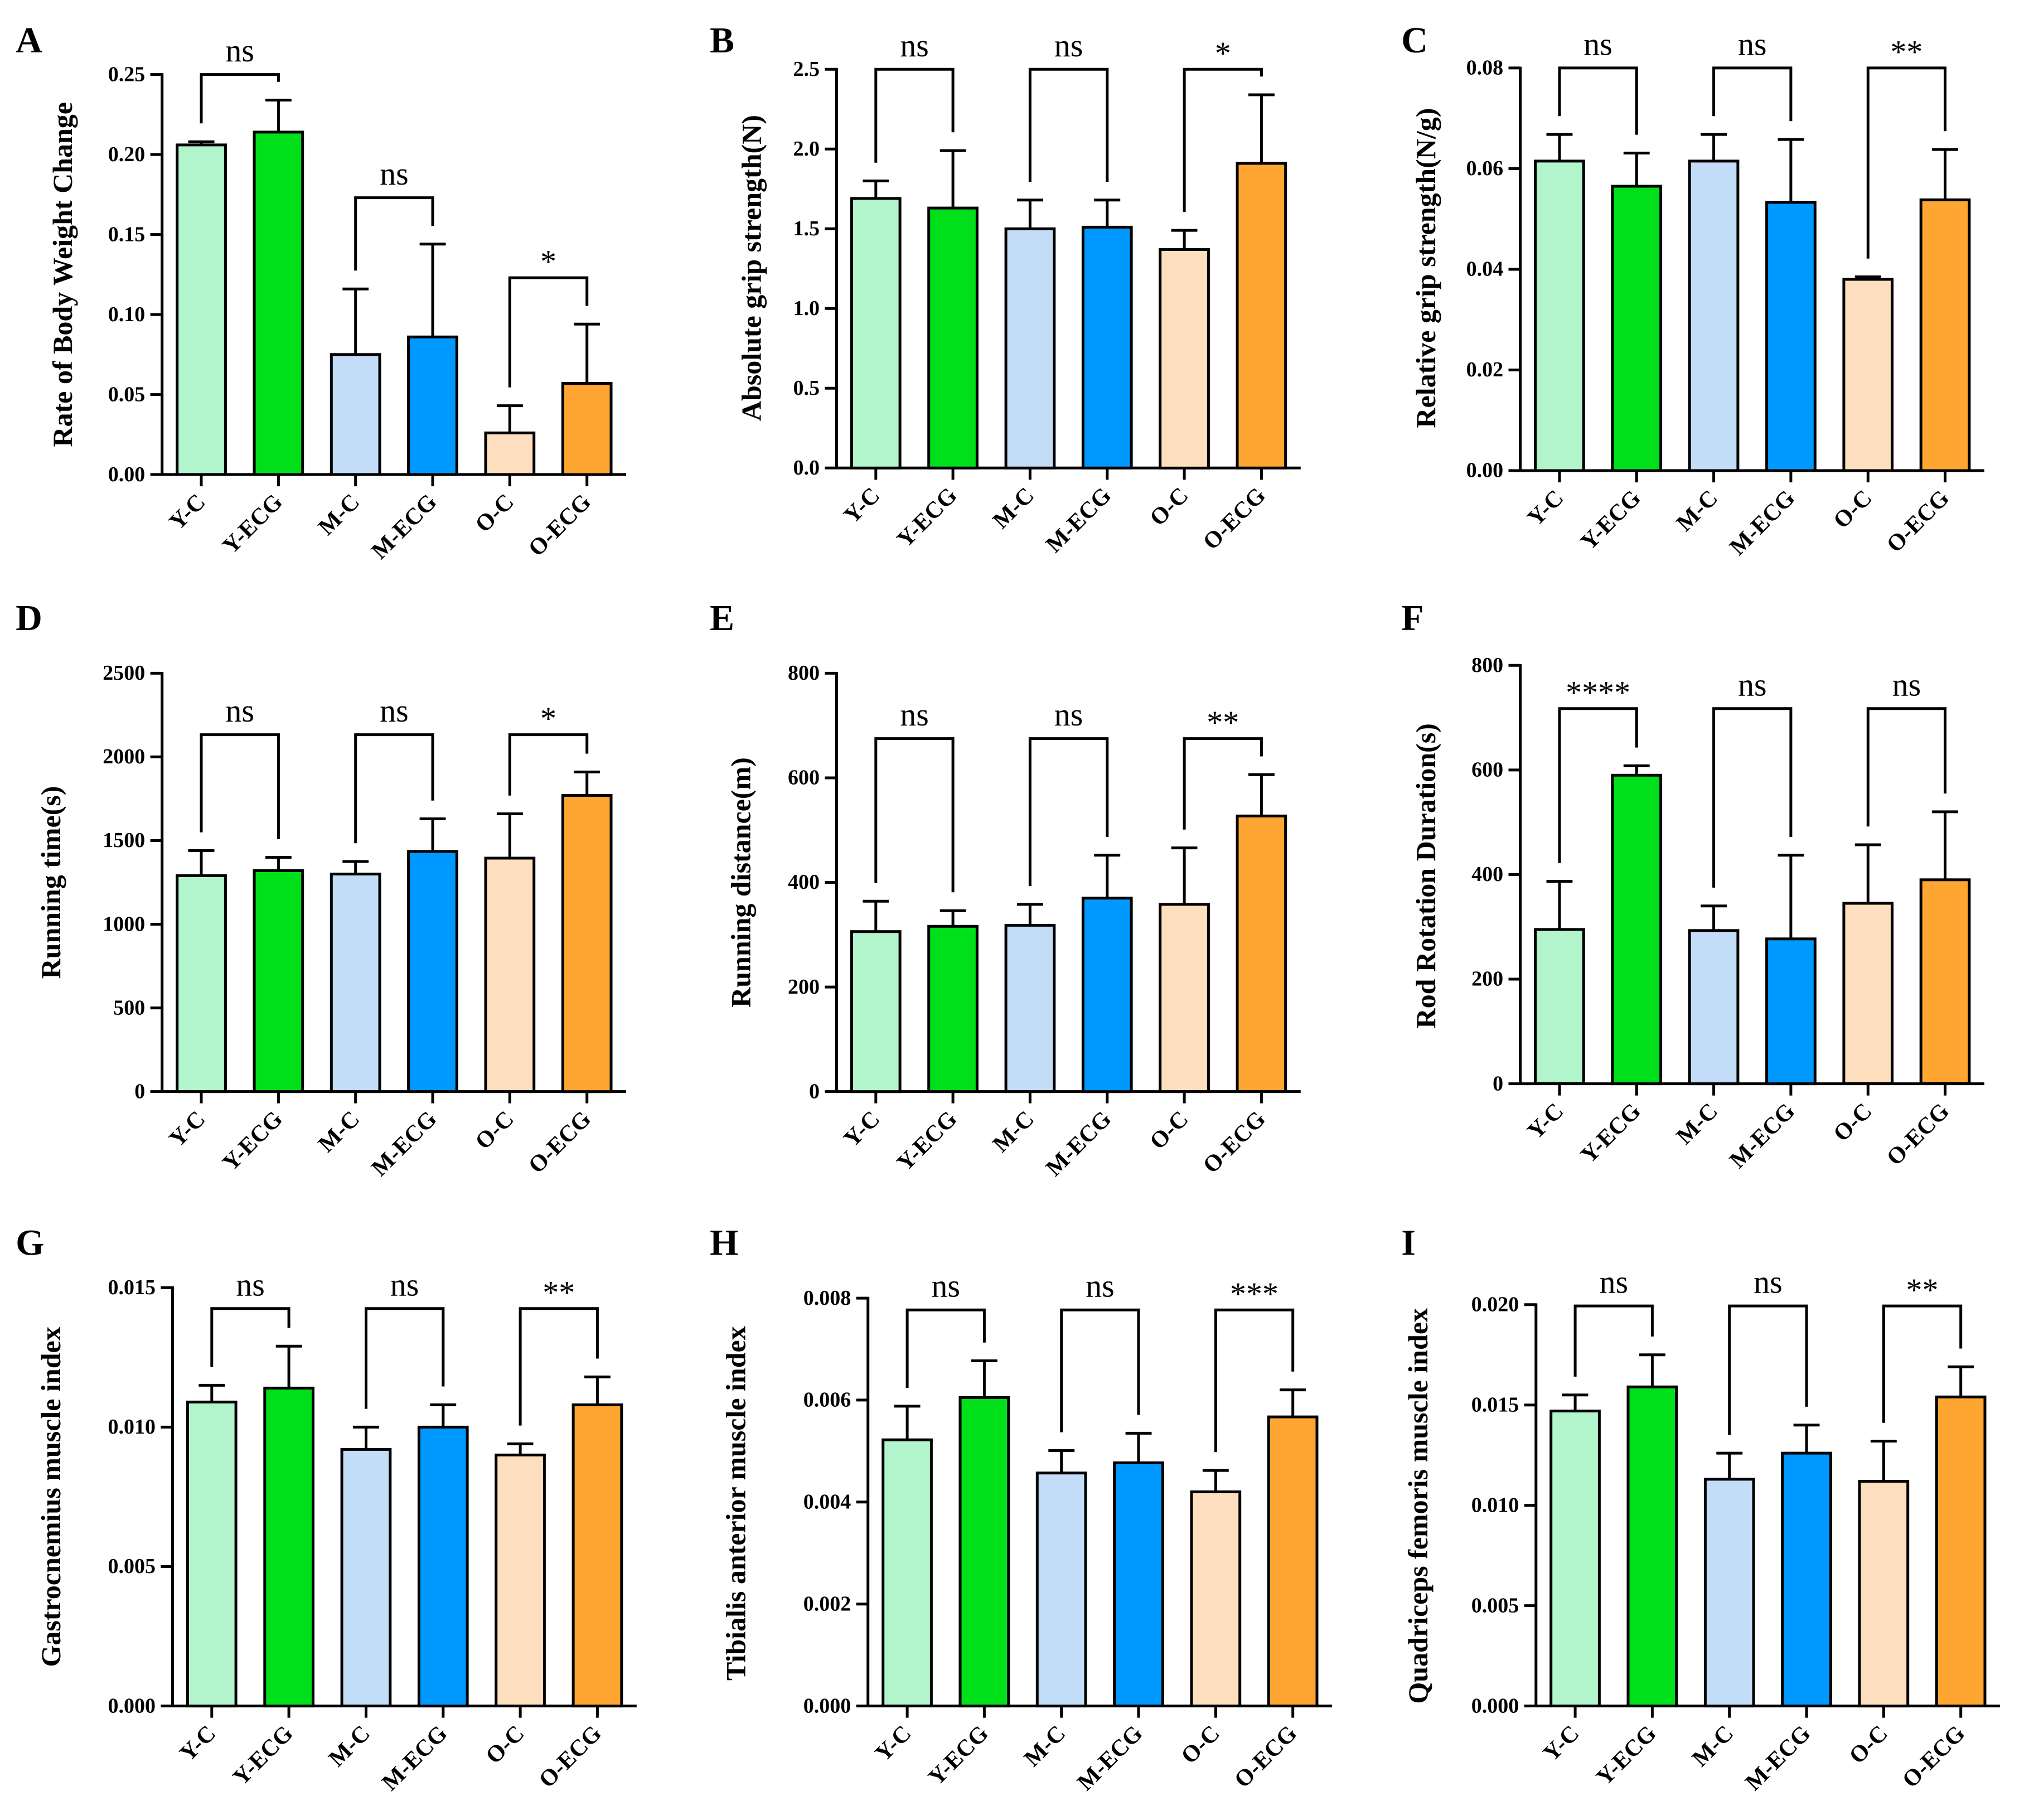 Image resolution: width=2034 pixels, height=1820 pixels. Describe the element at coordinates (1425, 268) in the screenshot. I see `y-axis-title: Relative grip strength(N/g)` at that location.